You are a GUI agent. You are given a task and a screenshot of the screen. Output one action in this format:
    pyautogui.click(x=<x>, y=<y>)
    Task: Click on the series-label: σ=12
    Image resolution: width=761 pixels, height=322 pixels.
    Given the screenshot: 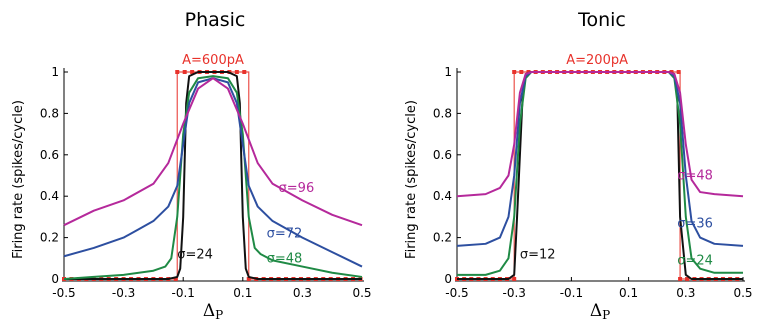 What is the action you would take?
    pyautogui.click(x=538, y=254)
    